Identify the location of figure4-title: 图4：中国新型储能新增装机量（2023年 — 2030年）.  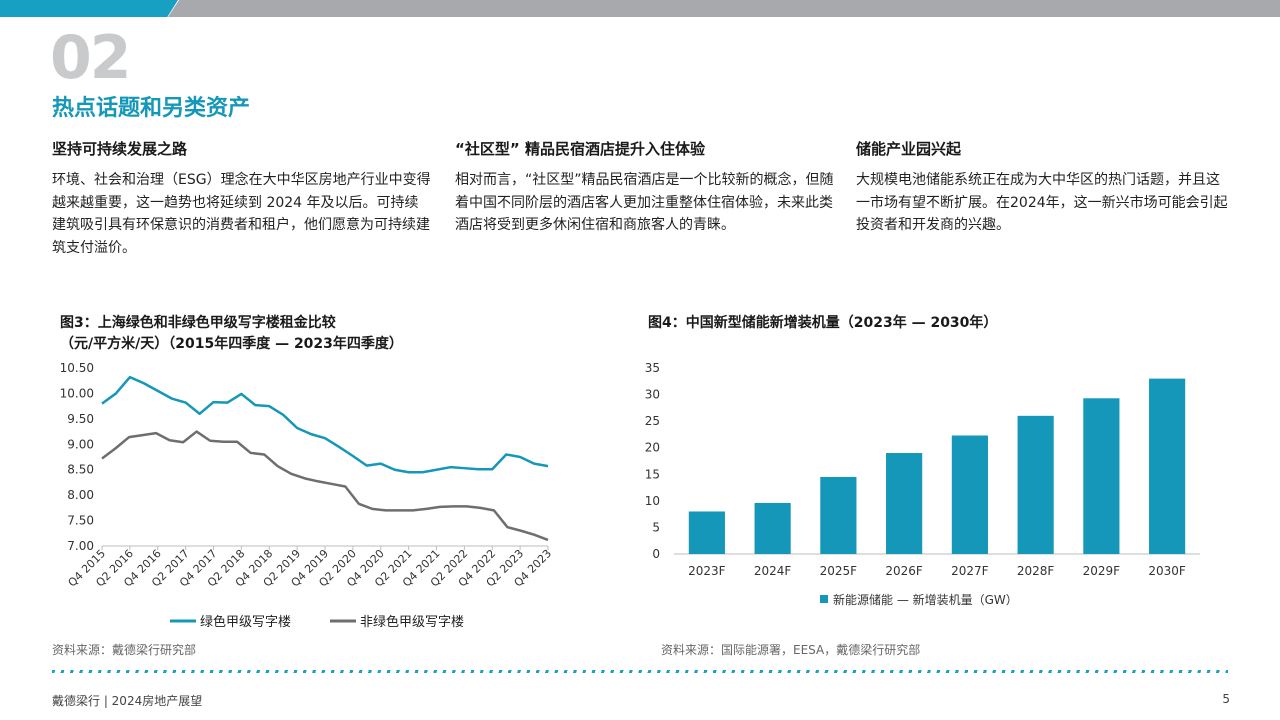
(823, 323).